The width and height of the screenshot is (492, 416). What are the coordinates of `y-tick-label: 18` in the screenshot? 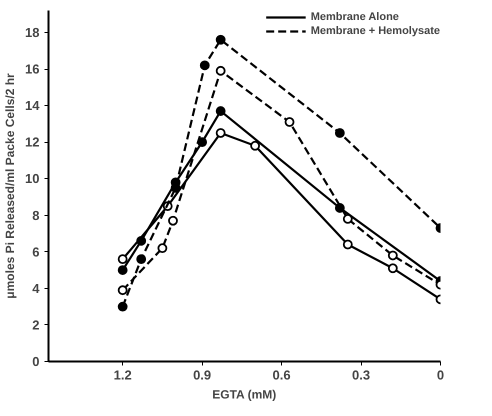 It's located at (32, 32).